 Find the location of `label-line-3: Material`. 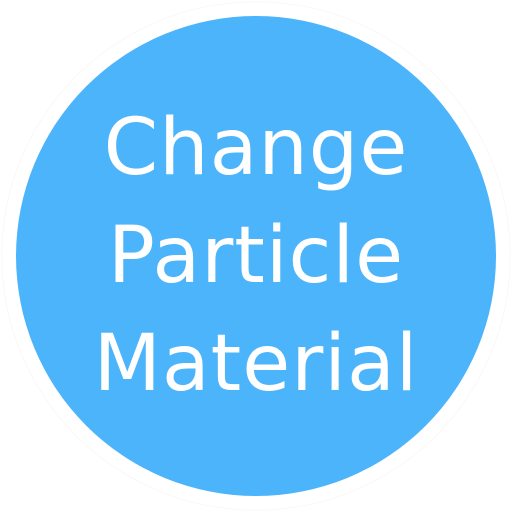

label-line-3: Material is located at coordinates (256, 364).